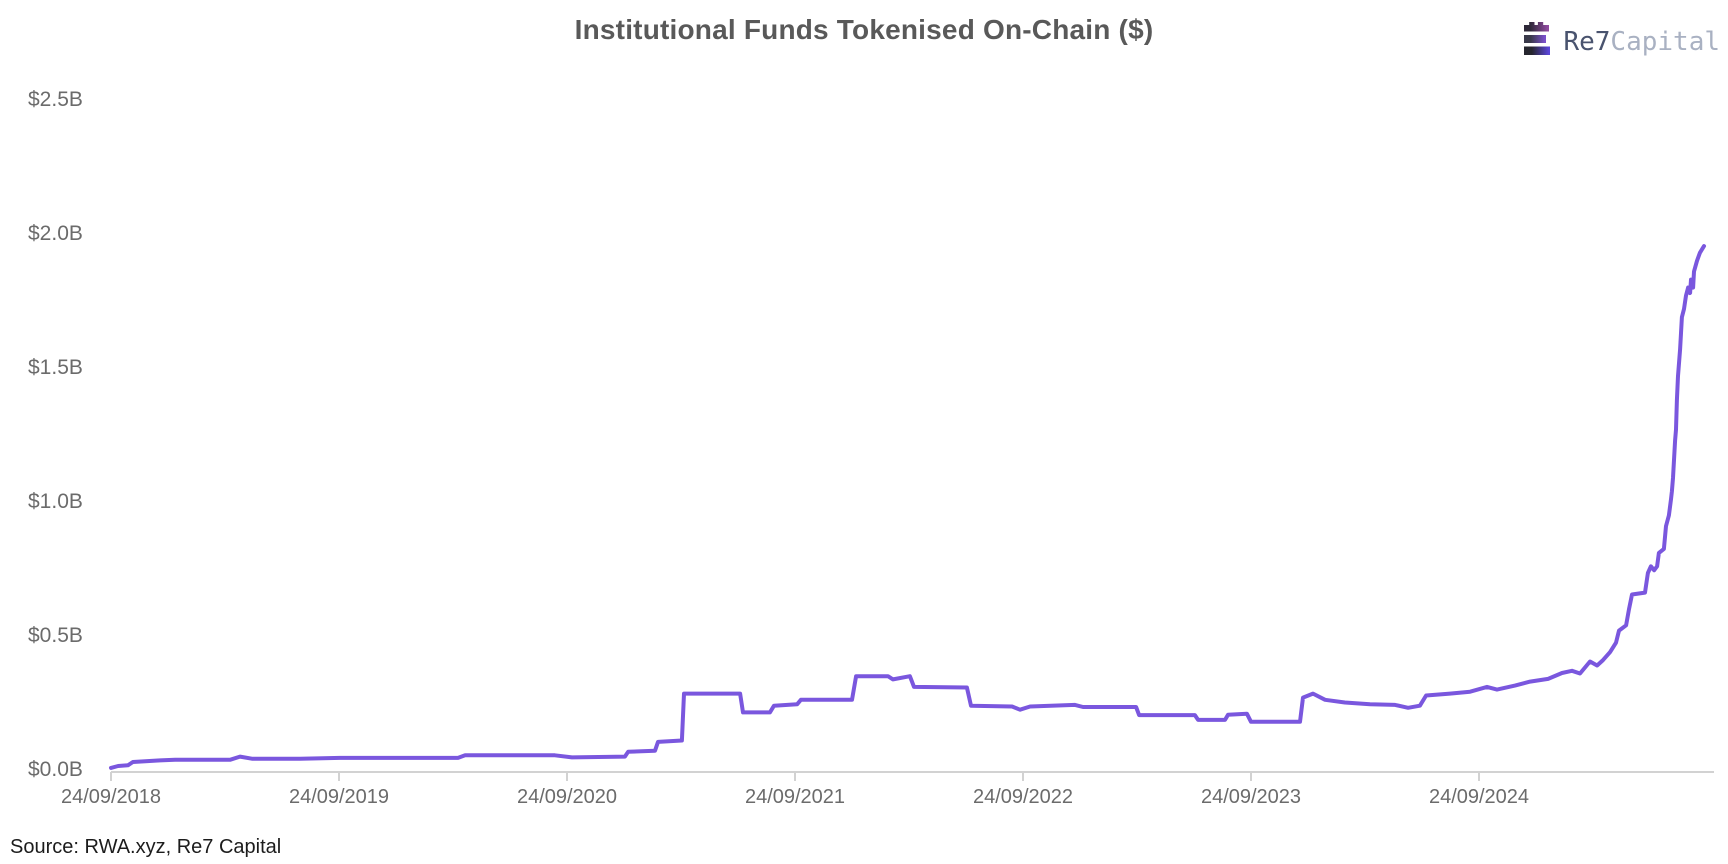 This screenshot has height=864, width=1728. What do you see at coordinates (339, 797) in the screenshot?
I see `x-axis-tick-label: 24/09/2019` at bounding box center [339, 797].